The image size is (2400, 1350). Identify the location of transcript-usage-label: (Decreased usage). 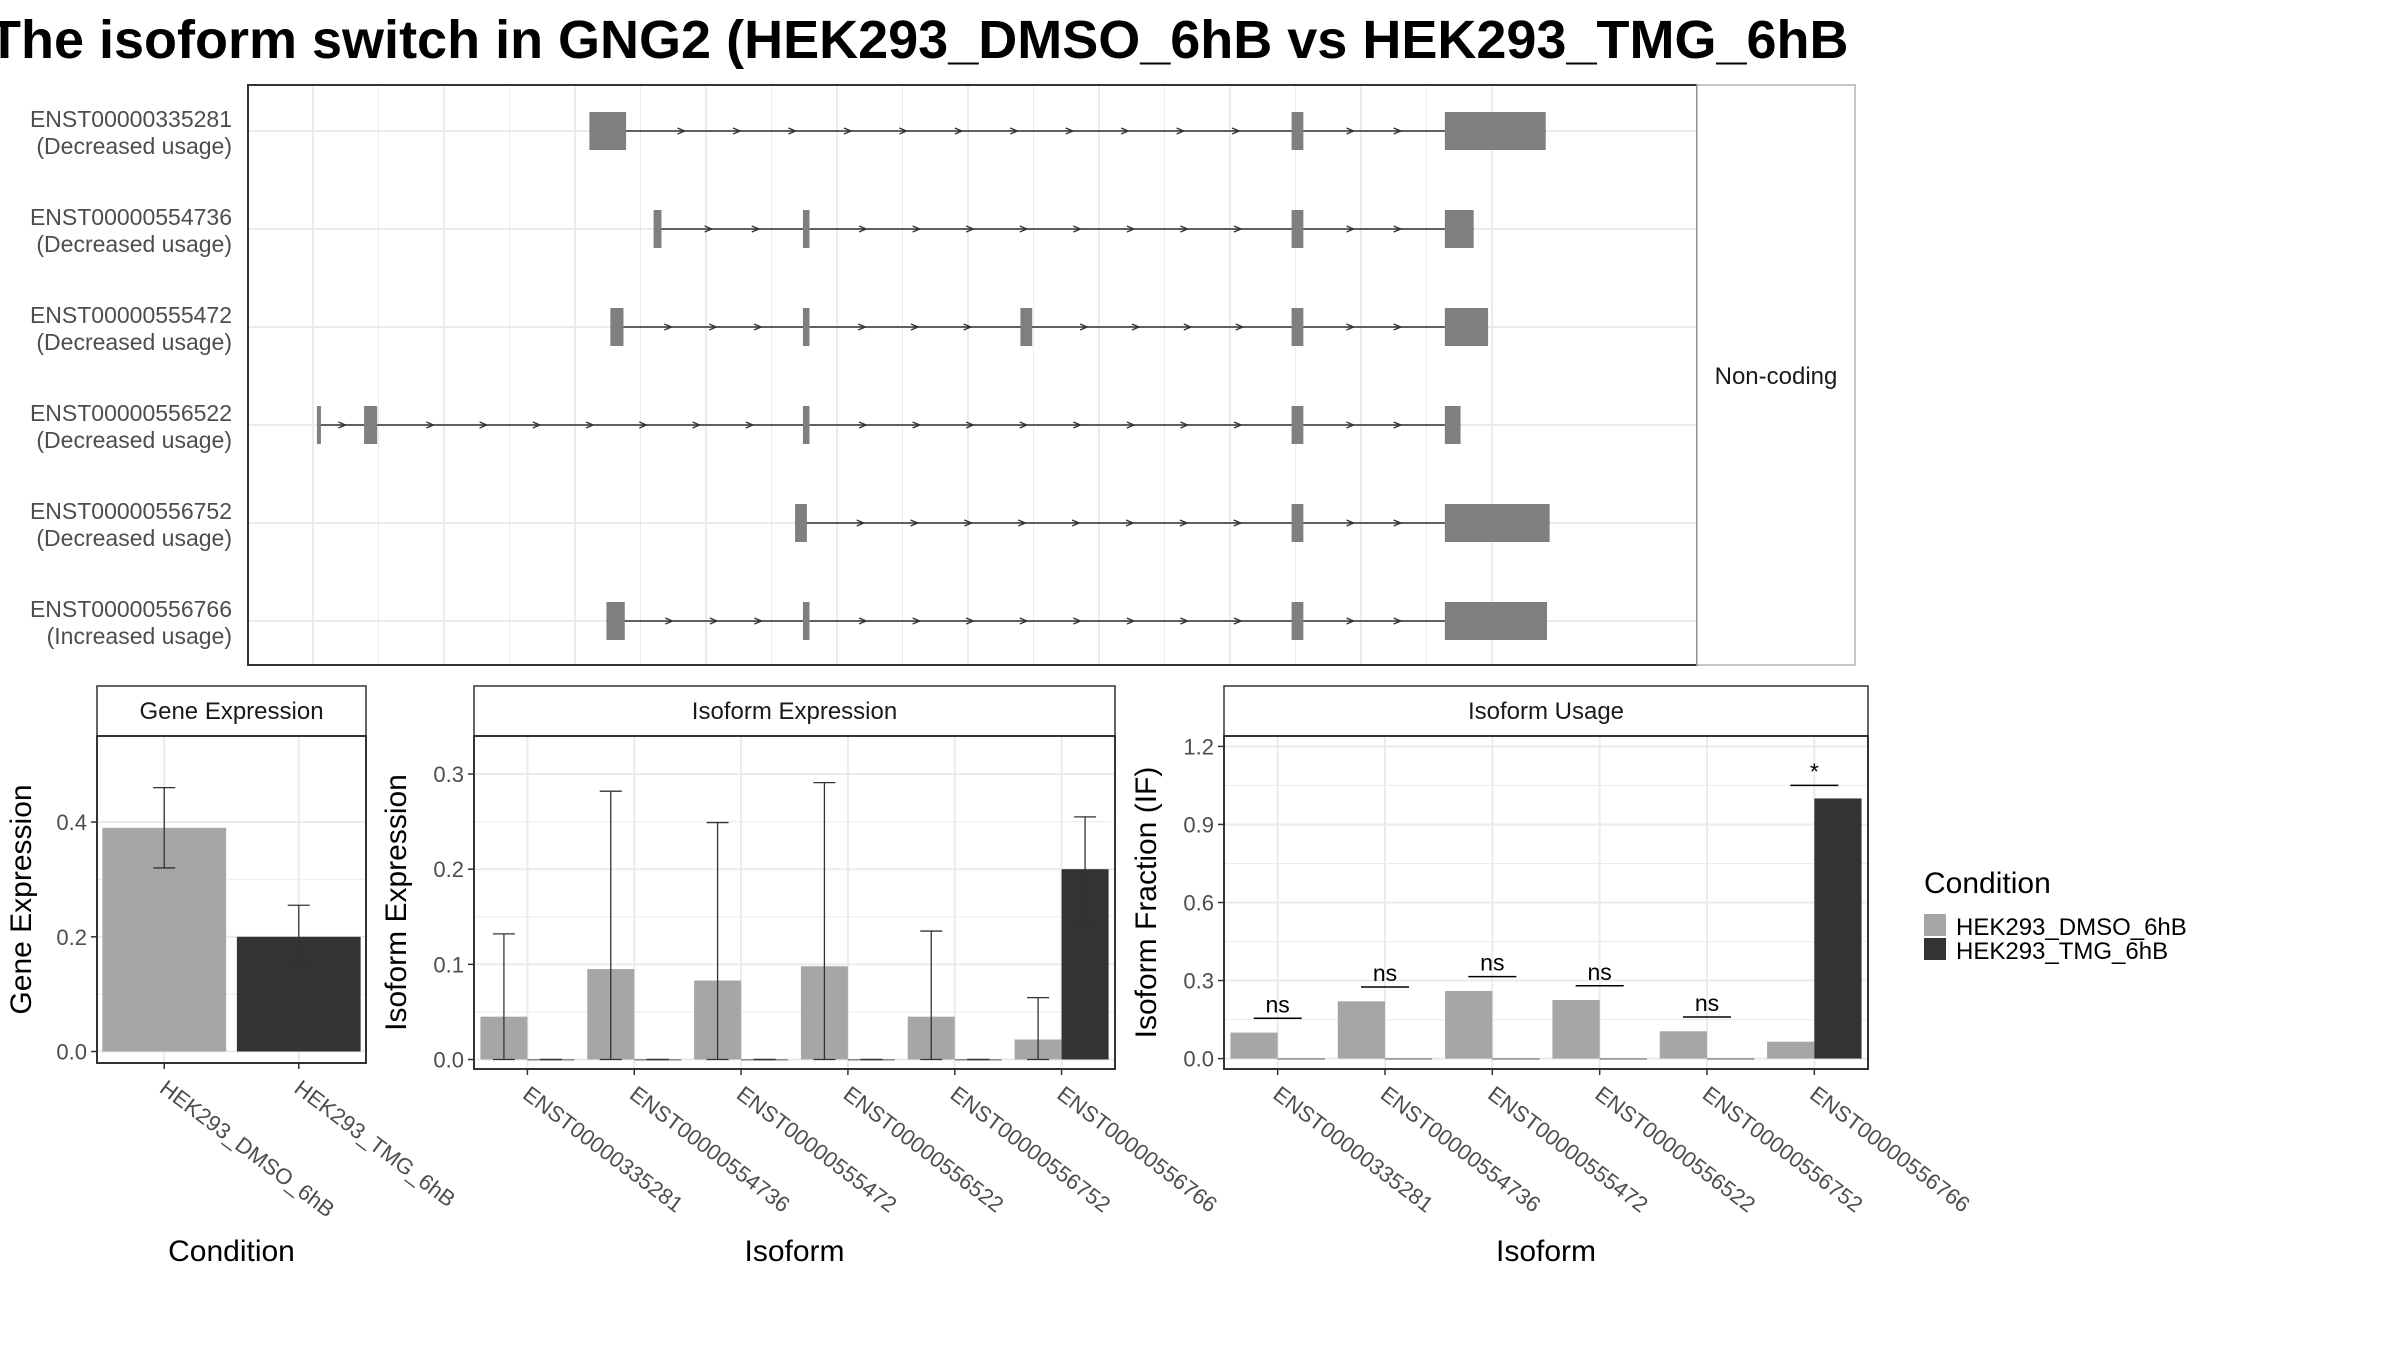
(134, 440).